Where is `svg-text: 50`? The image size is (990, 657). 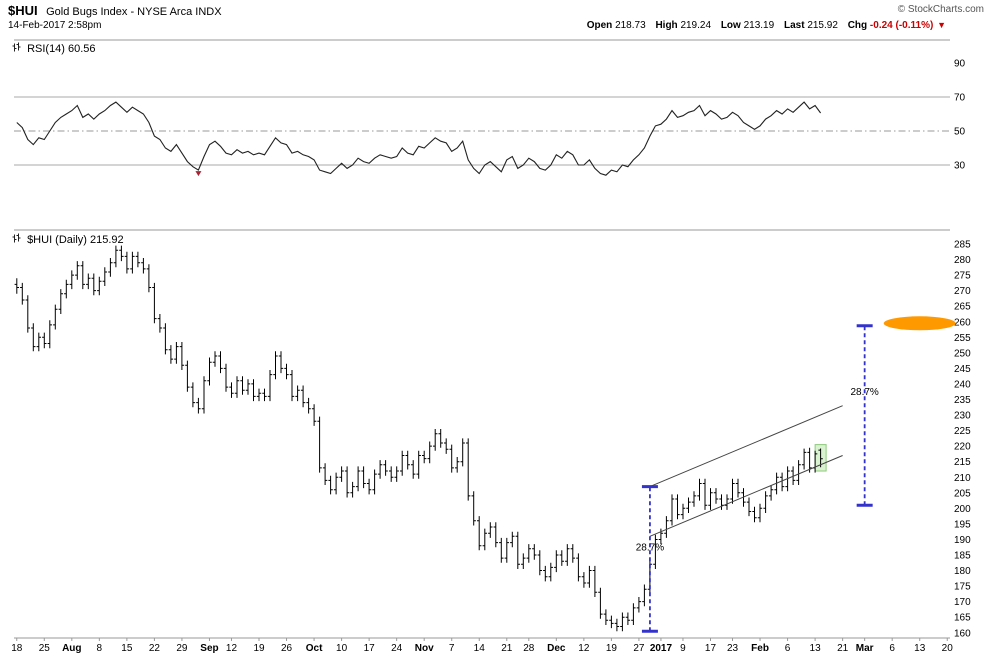 svg-text: 50 is located at coordinates (960, 132).